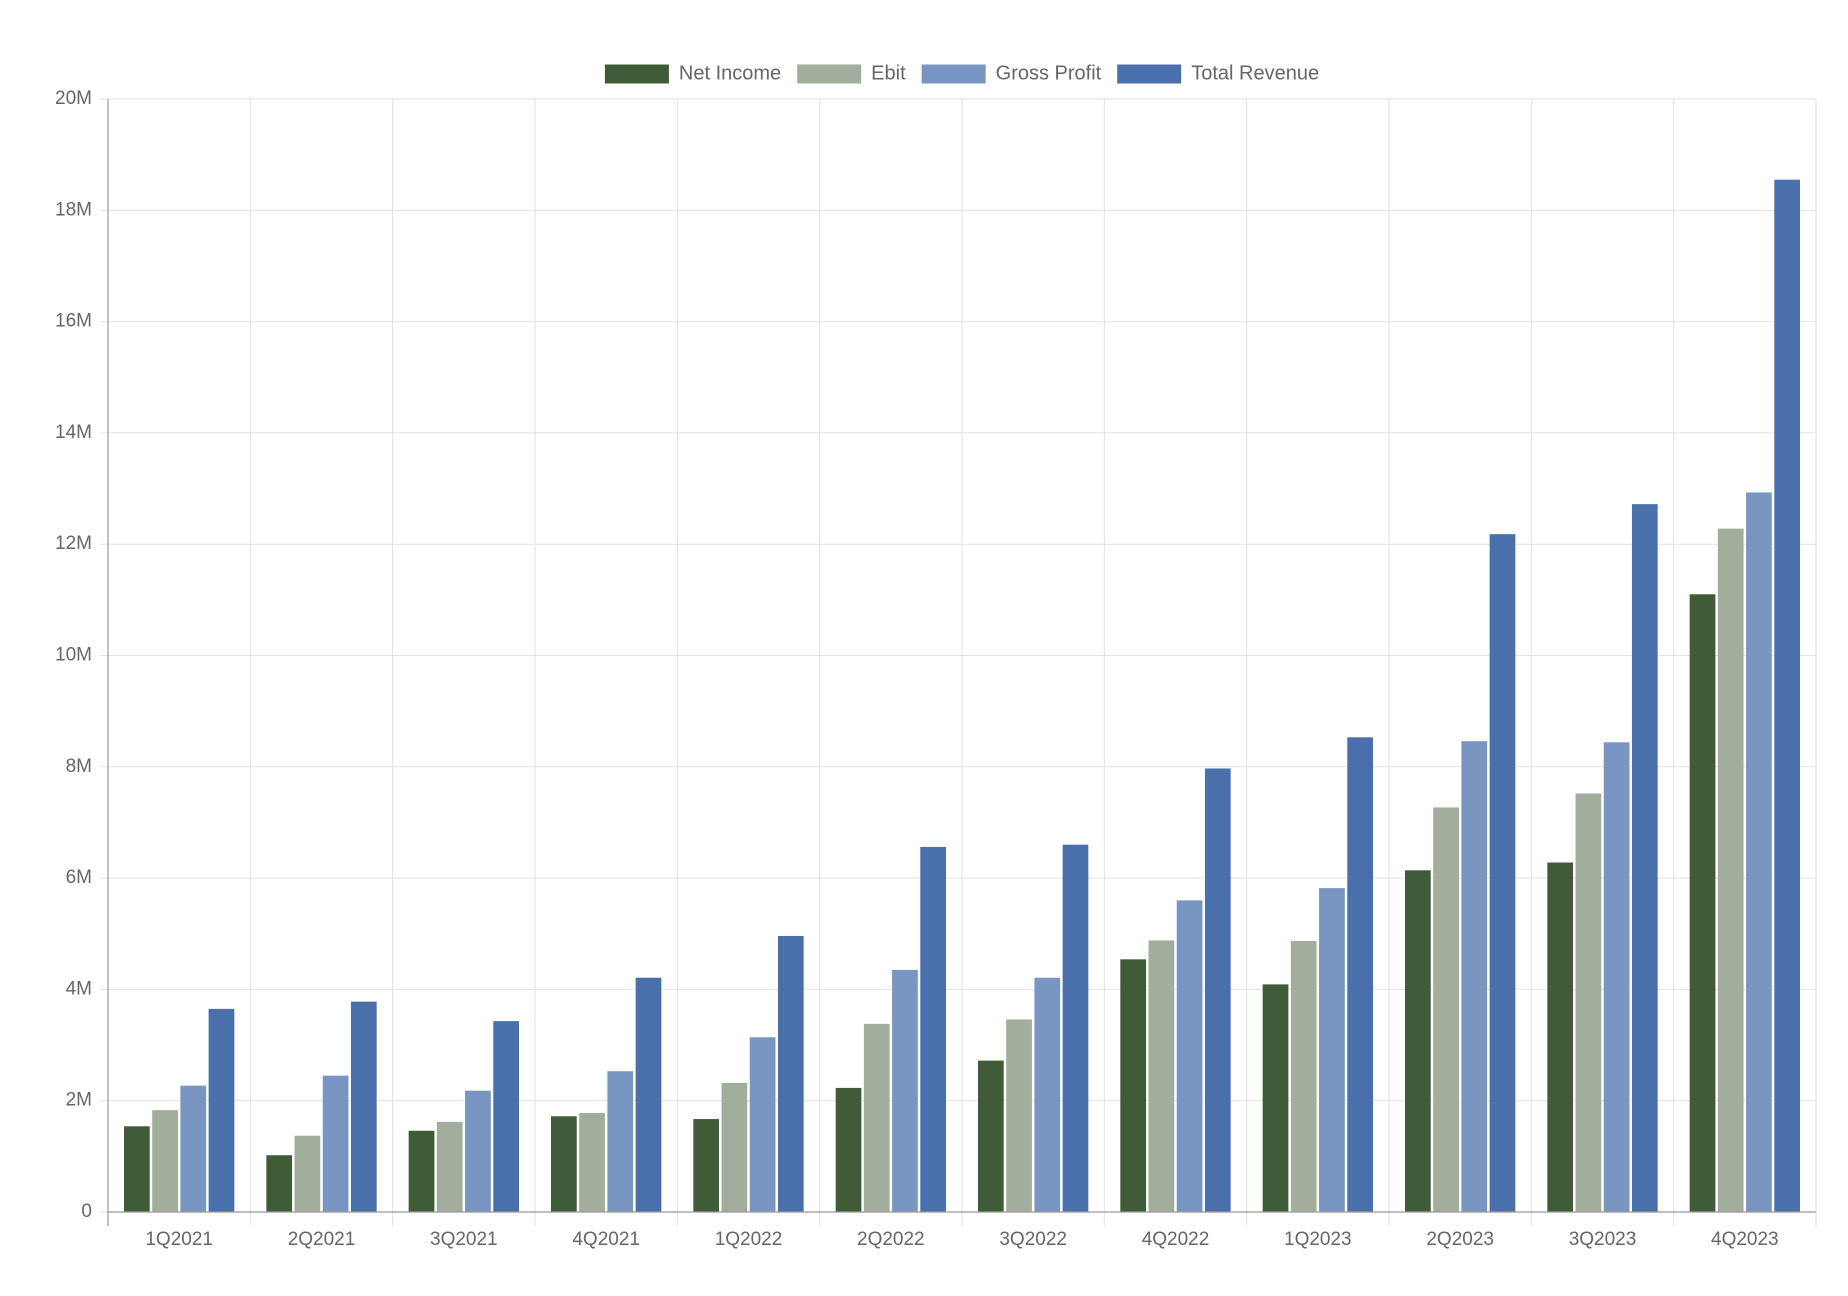  What do you see at coordinates (749, 1239) in the screenshot?
I see `x-tick-label: 1Q2022` at bounding box center [749, 1239].